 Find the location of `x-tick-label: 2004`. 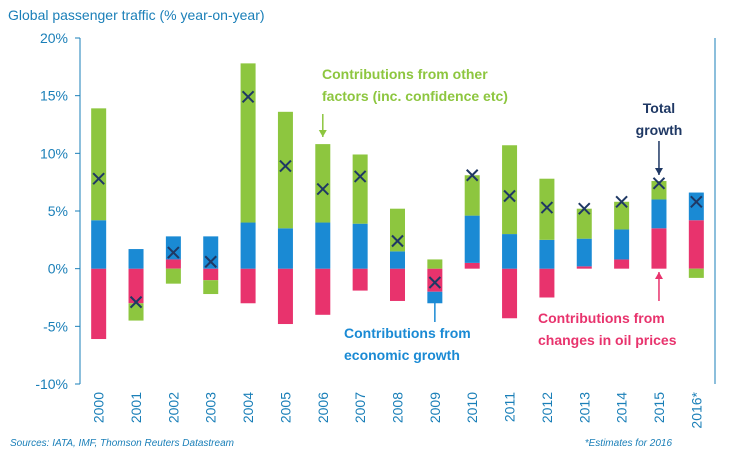

x-tick-label: 2004 is located at coordinates (248, 407).